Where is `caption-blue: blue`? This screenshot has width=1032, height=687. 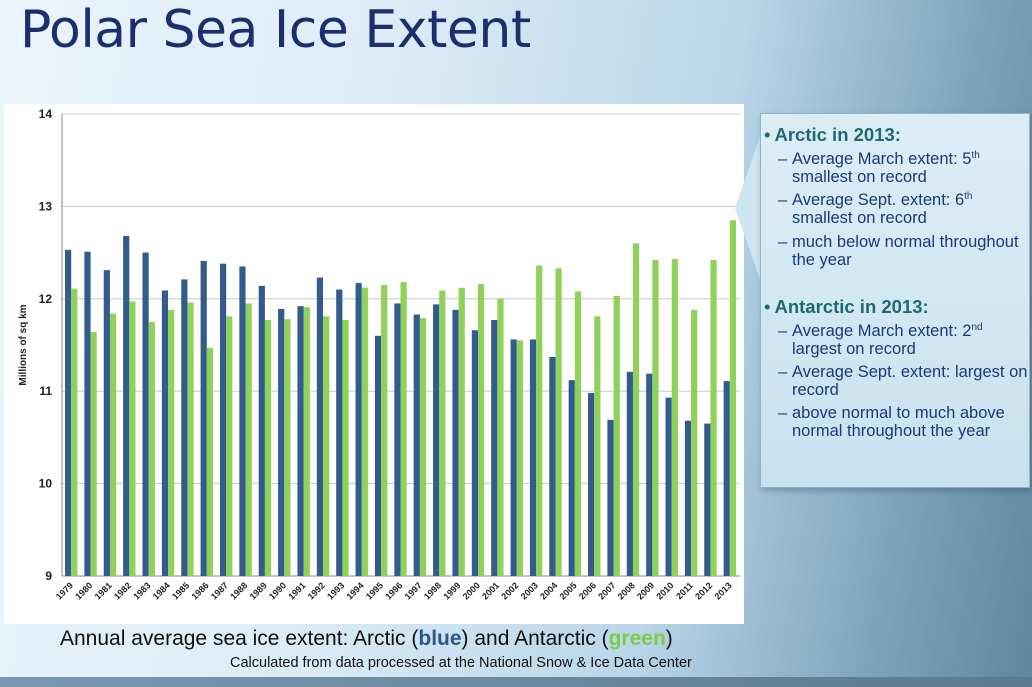
caption-blue: blue is located at coordinates (440, 638).